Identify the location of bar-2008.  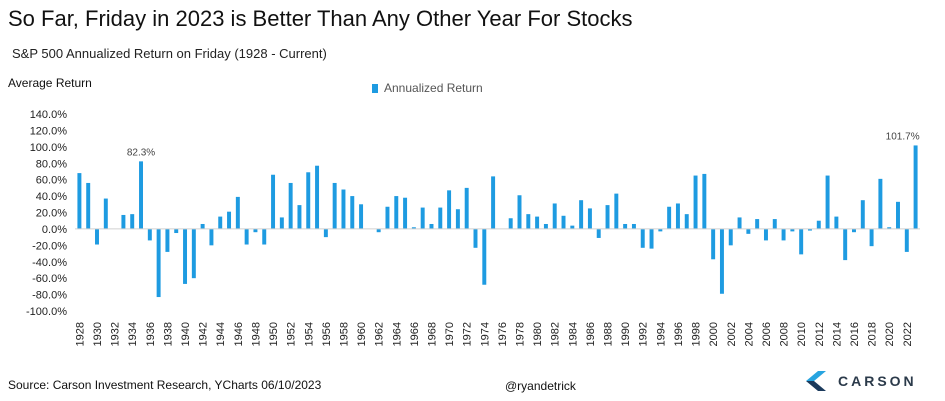
(783, 234).